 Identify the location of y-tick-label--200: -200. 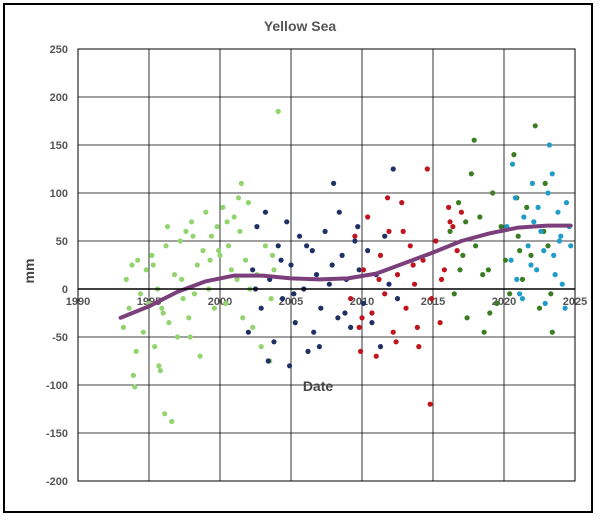
(57, 482).